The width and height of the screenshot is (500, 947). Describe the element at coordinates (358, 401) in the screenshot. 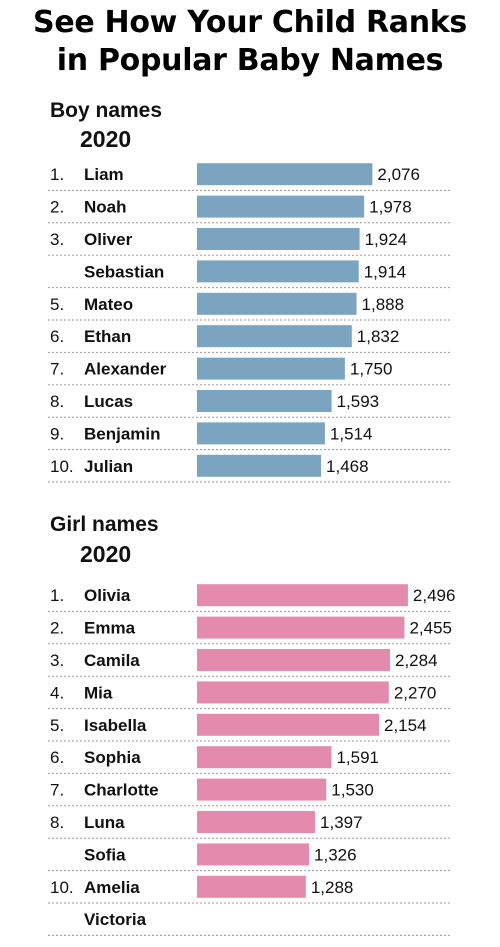

I see `boy-value-label: 1,593` at that location.